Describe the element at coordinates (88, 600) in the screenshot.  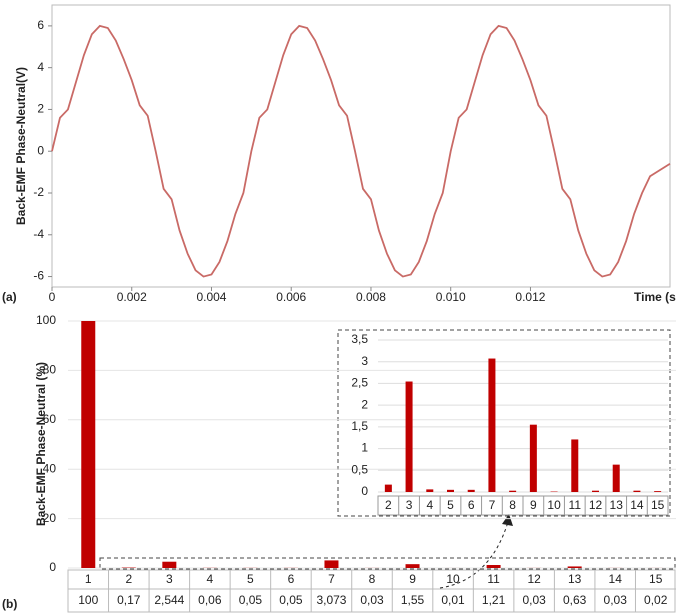
I see `value-label: 100` at that location.